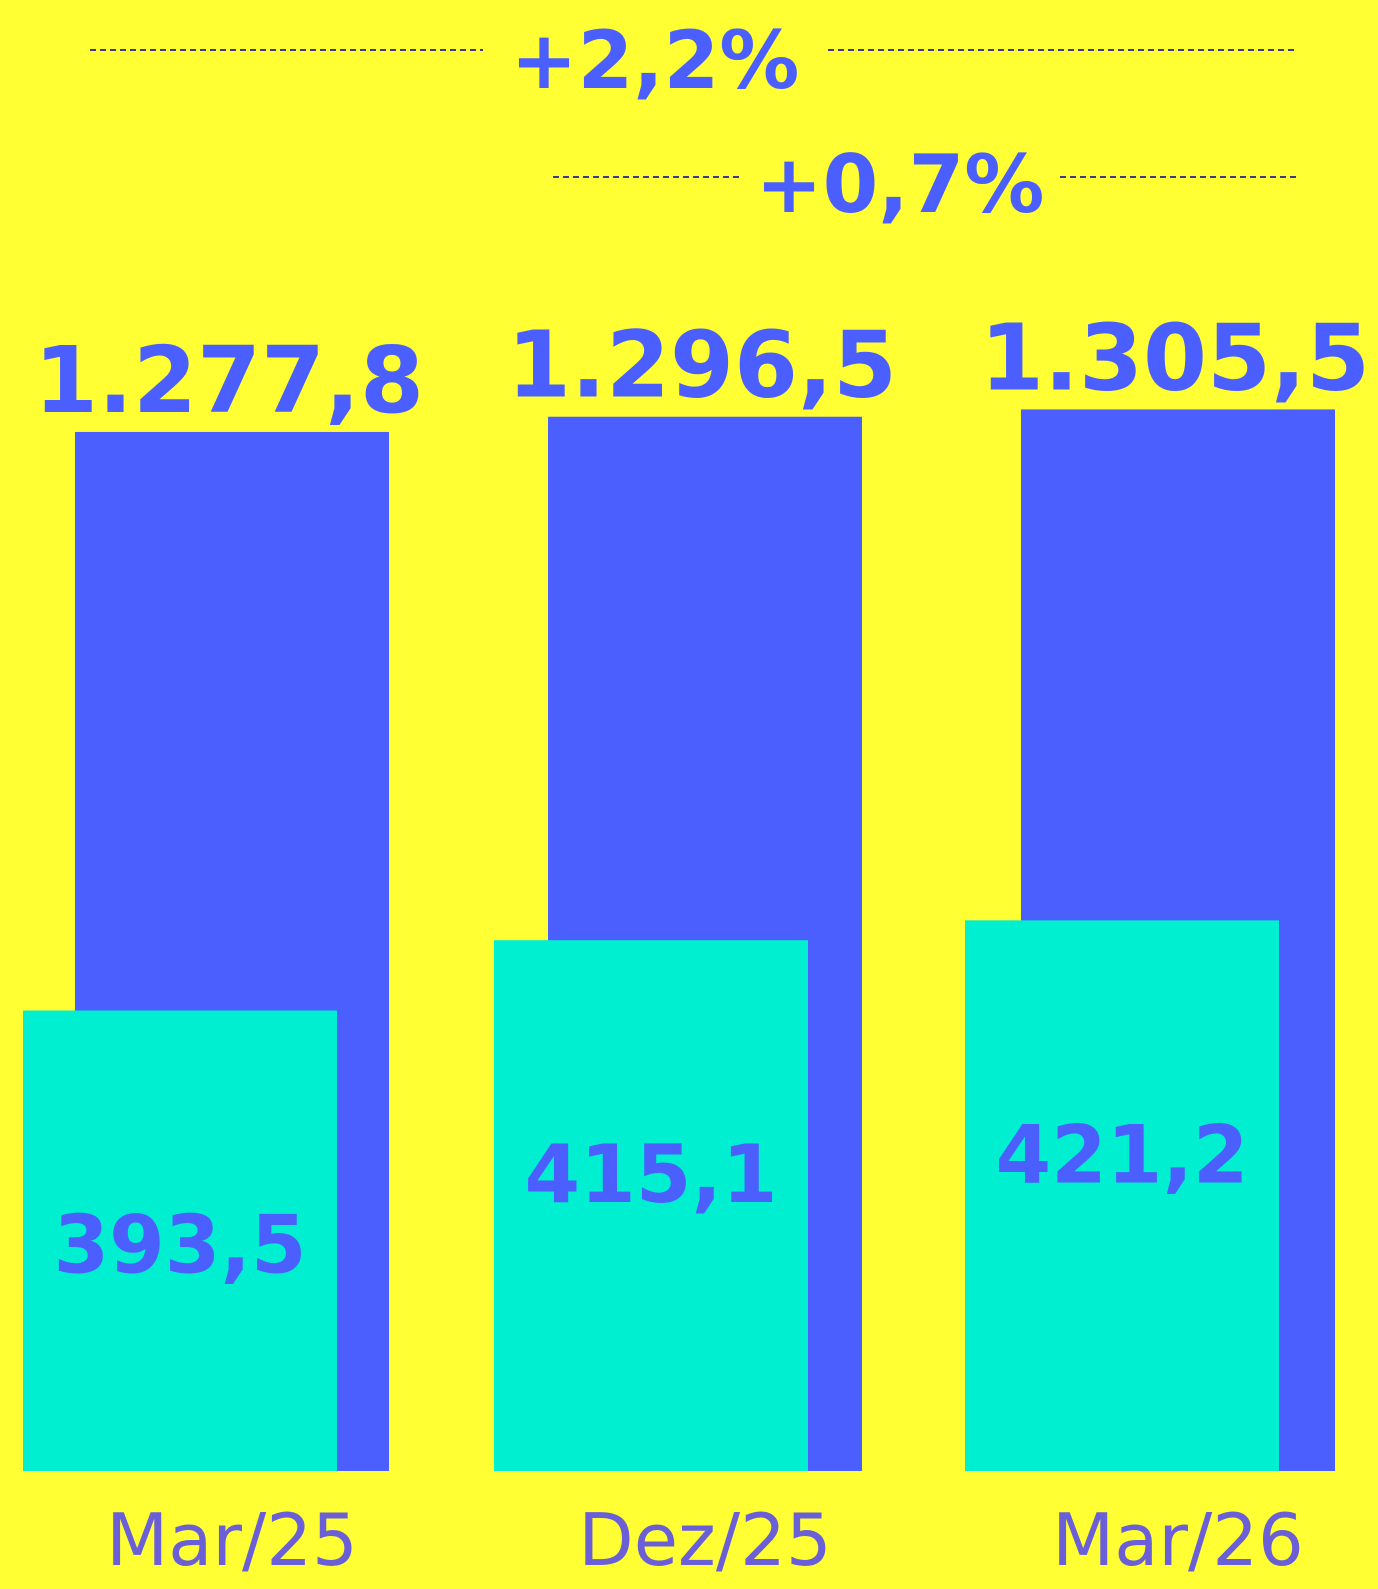 The image size is (1378, 1589). Describe the element at coordinates (900, 184) in the screenshot. I see `annotation: +0,7%` at that location.